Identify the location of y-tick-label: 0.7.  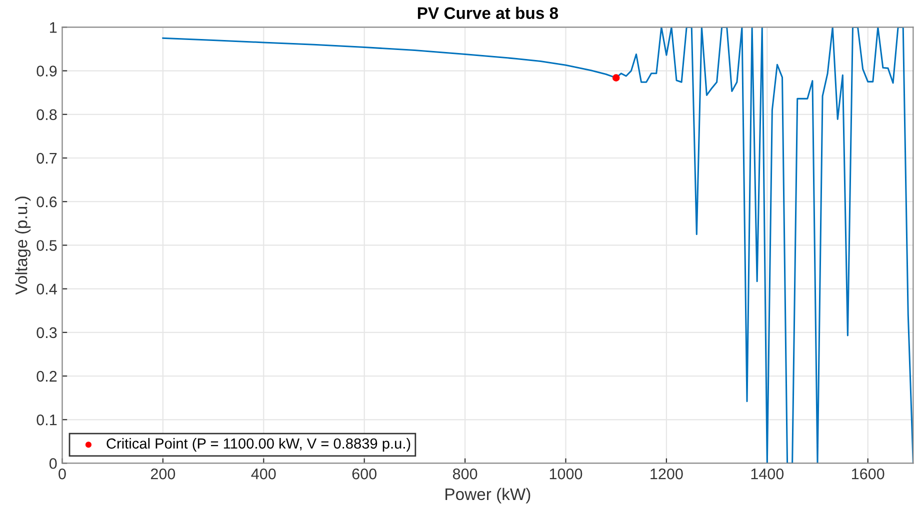
(46, 158).